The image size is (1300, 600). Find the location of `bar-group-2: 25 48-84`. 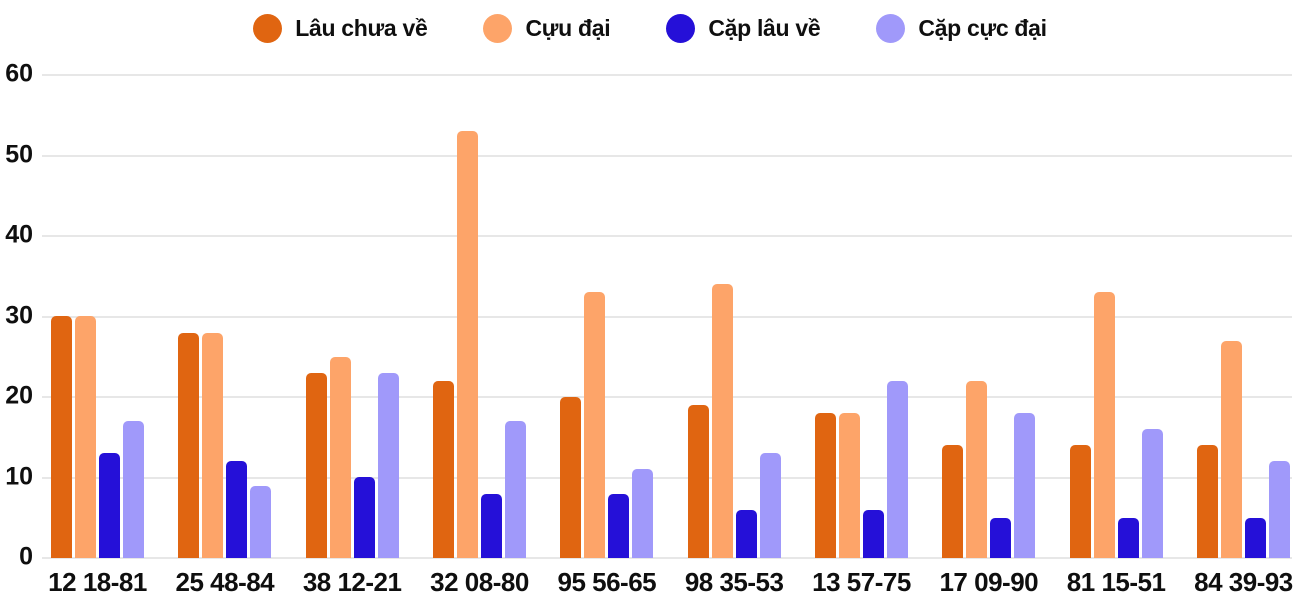

bar-group-2: 25 48-84 is located at coordinates (225, 335).